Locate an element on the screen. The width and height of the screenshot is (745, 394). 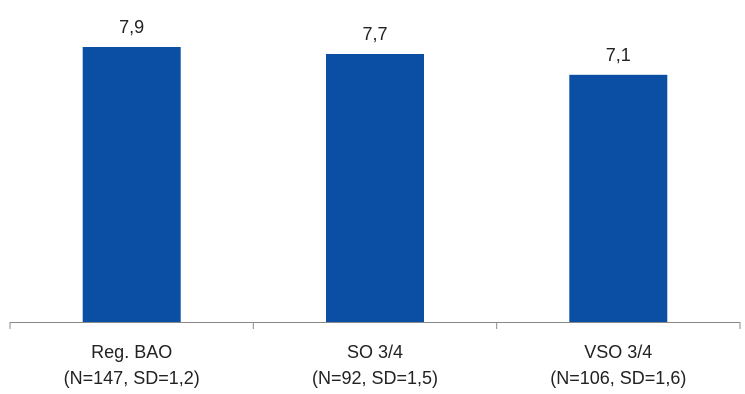
value-label-2: 7,7 is located at coordinates (374, 34).